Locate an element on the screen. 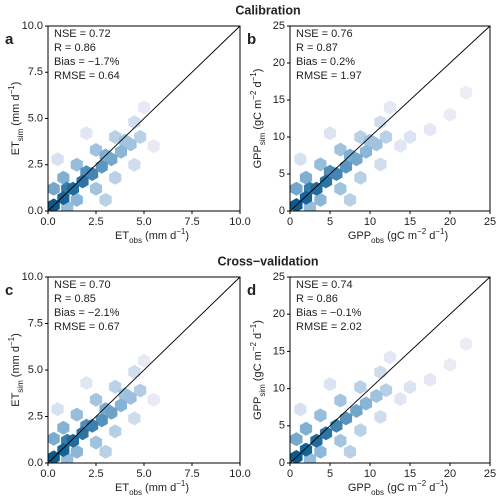  x-tick-label: 20 is located at coordinates (450, 474).